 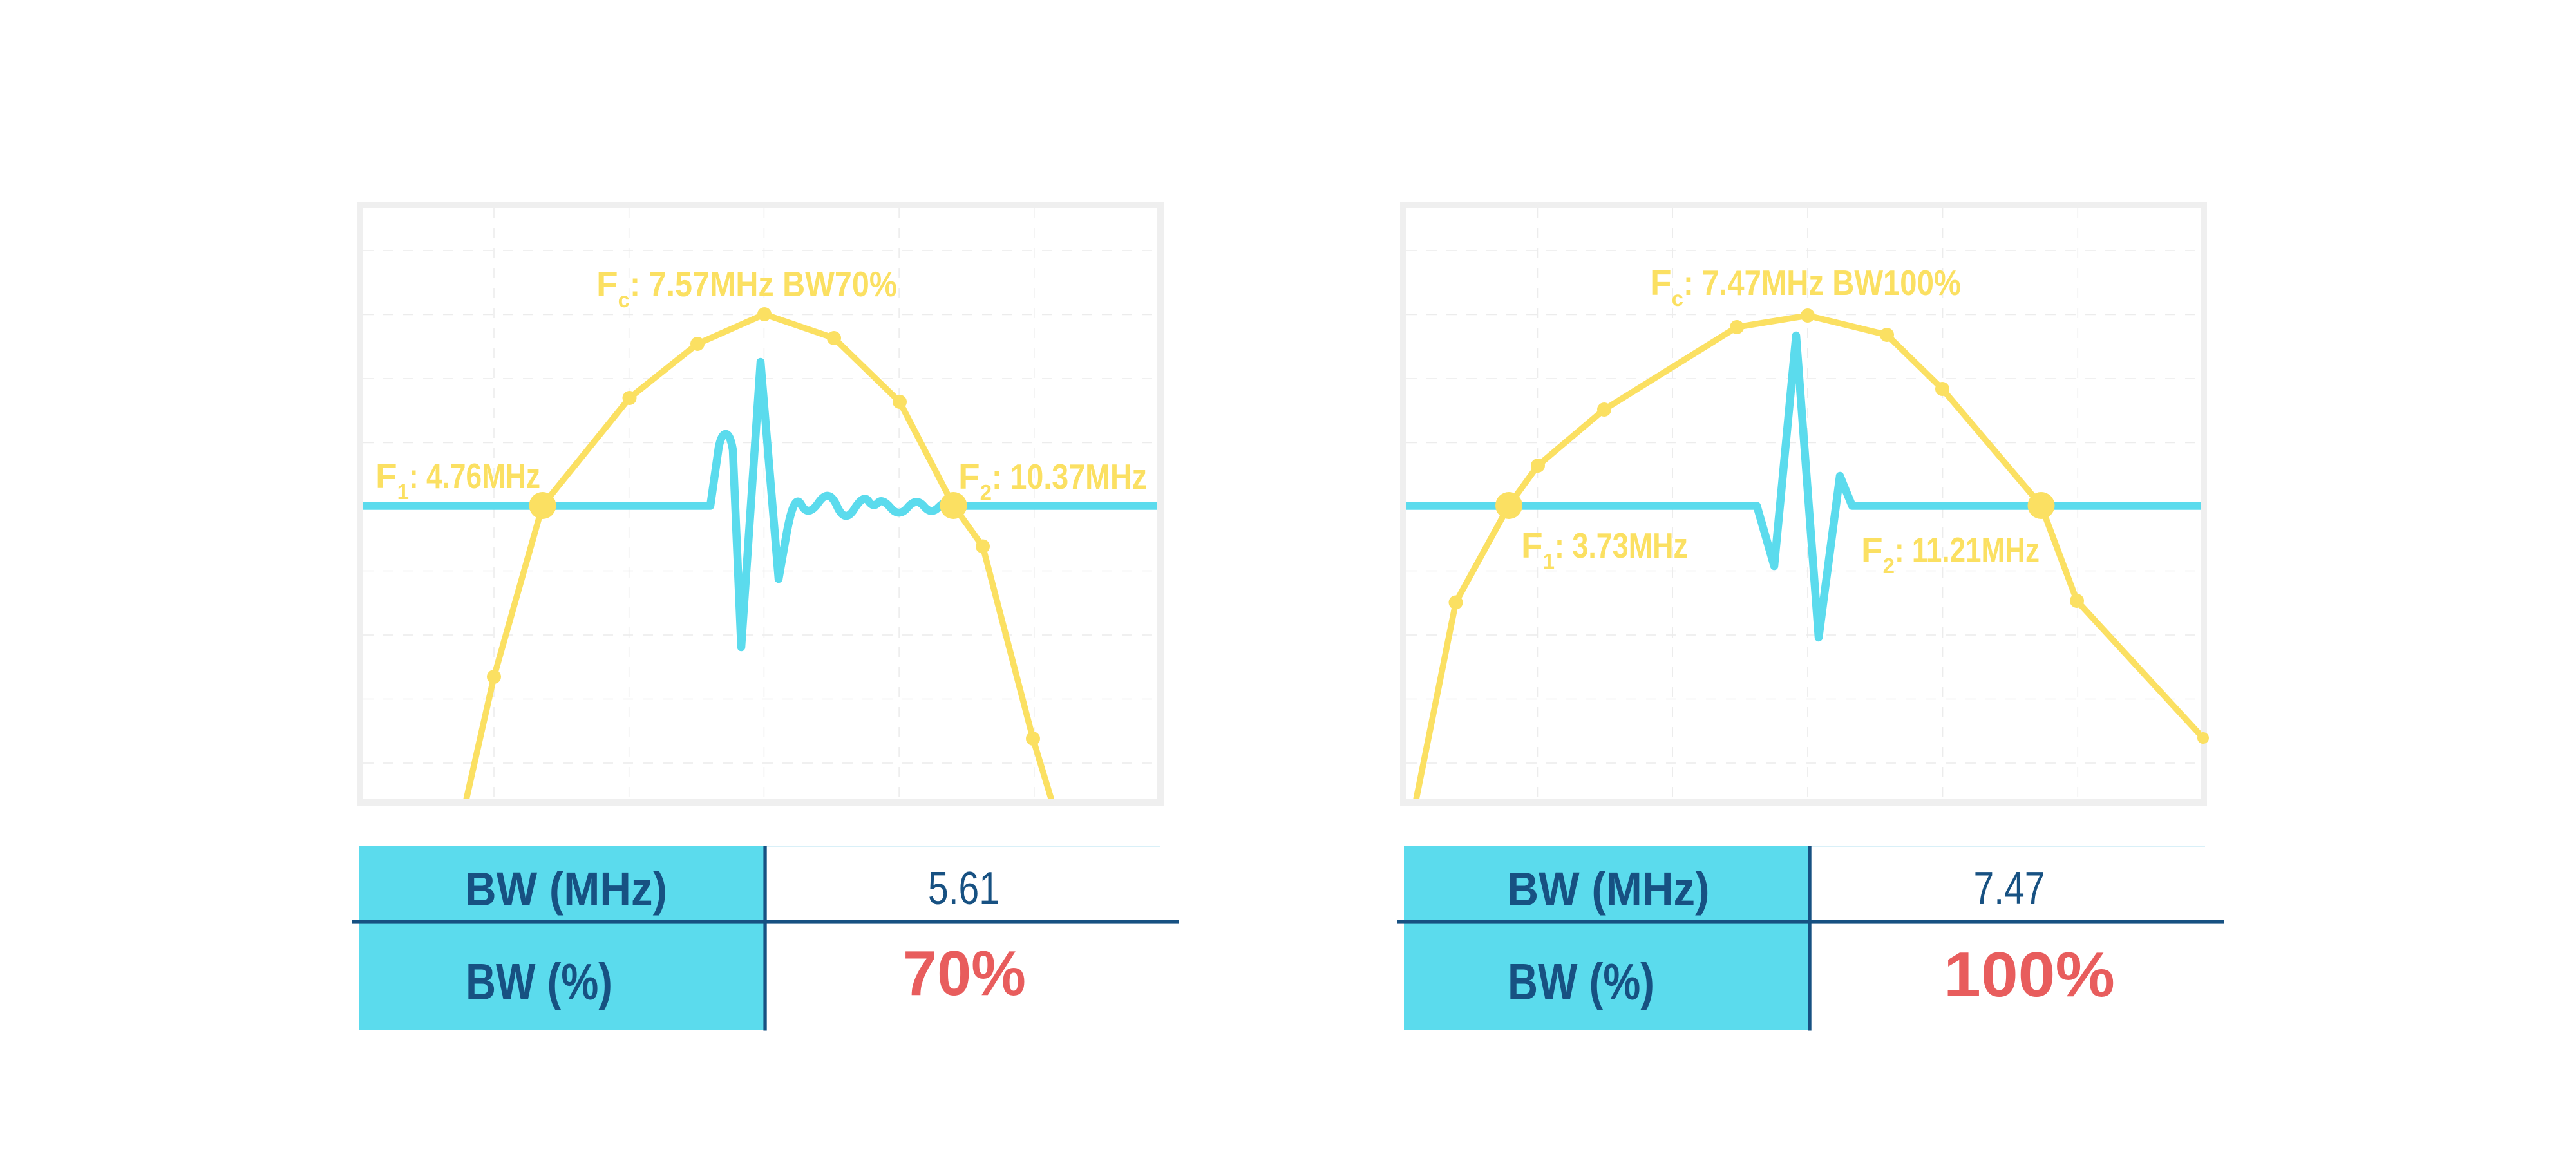 I want to click on svg-text: F1: 4.76MHz, so click(x=458, y=480).